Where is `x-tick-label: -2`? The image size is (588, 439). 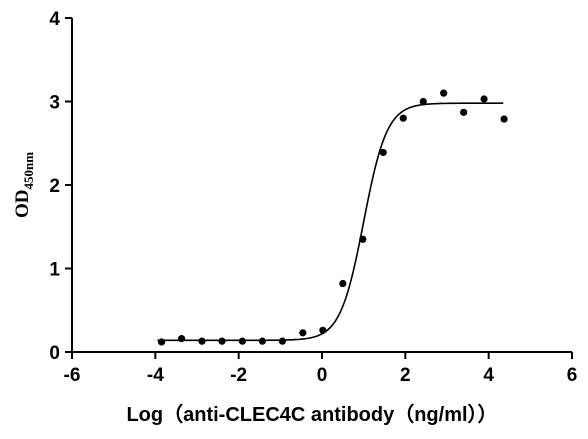
x-tick-label: -2 is located at coordinates (238, 375).